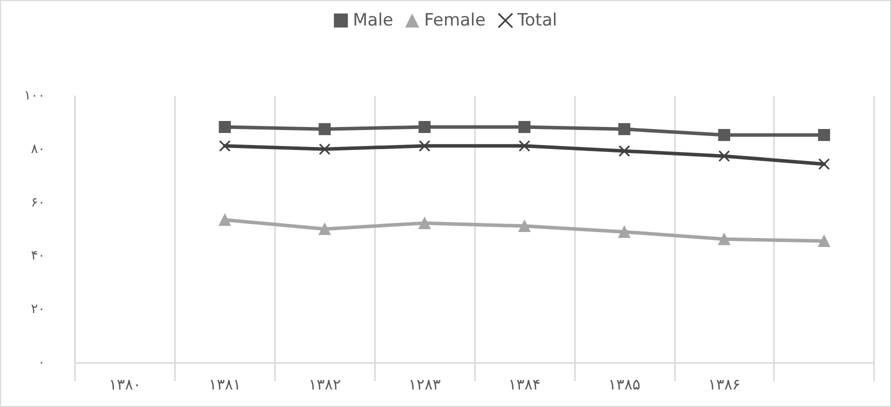 The width and height of the screenshot is (891, 407). I want to click on y-tick-label: ۴۰, so click(38, 256).